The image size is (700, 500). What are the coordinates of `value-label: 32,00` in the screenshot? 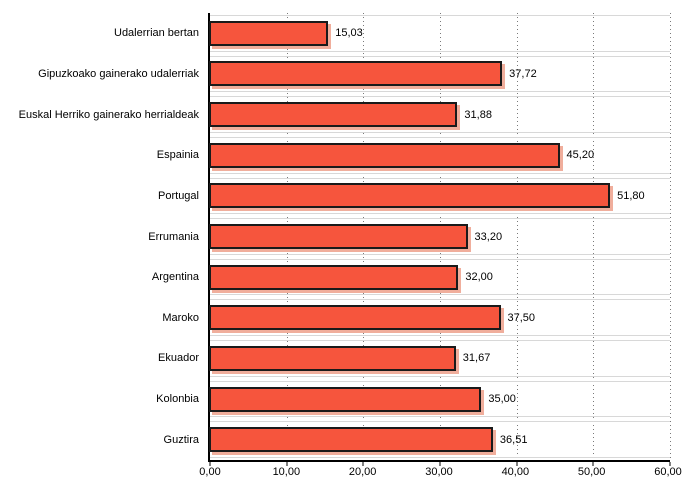 It's located at (479, 277).